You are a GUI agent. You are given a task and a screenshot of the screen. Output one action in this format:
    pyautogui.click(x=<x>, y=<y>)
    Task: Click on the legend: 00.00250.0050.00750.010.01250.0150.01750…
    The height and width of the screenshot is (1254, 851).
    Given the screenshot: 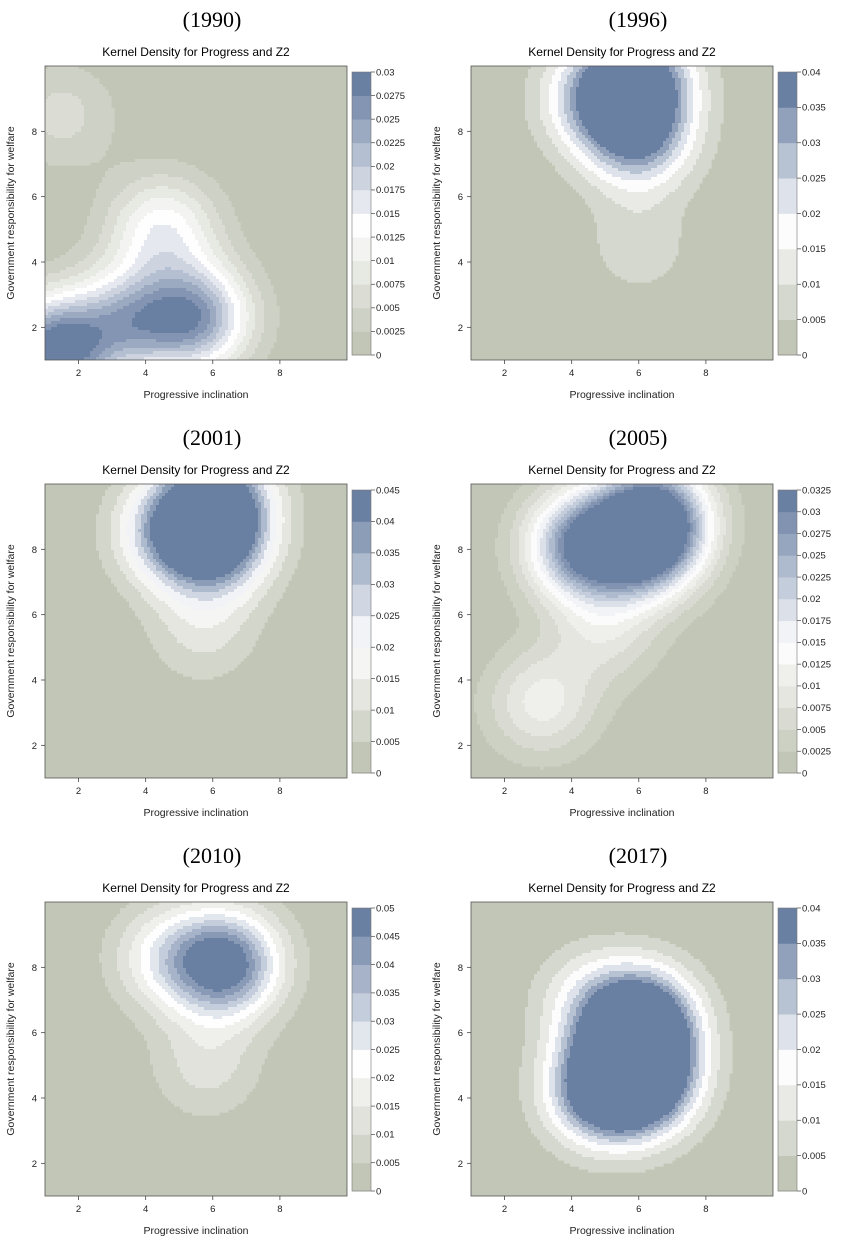 What is the action you would take?
    pyautogui.click(x=378, y=214)
    